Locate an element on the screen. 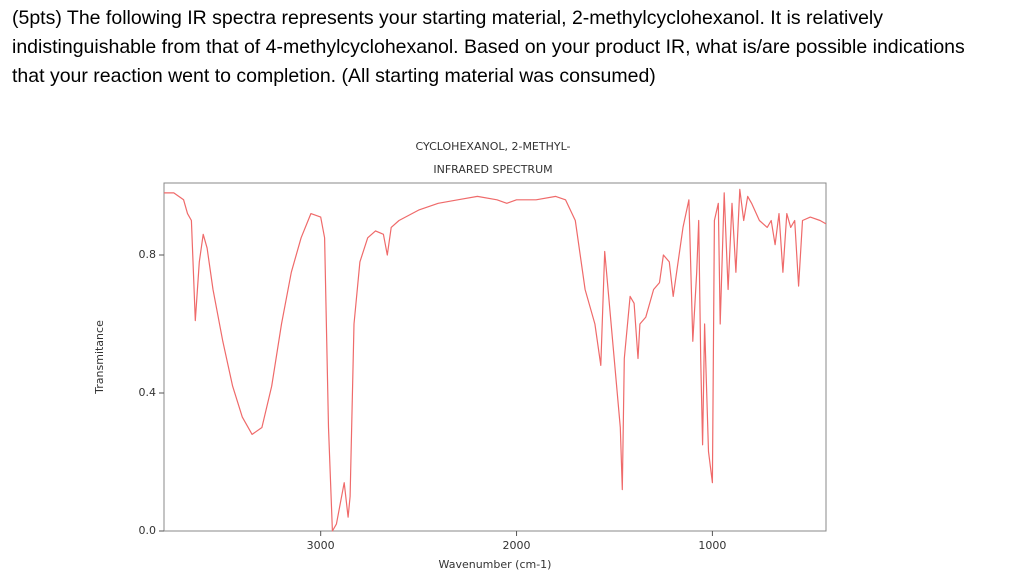  x-tick-label: 3000 is located at coordinates (321, 545).